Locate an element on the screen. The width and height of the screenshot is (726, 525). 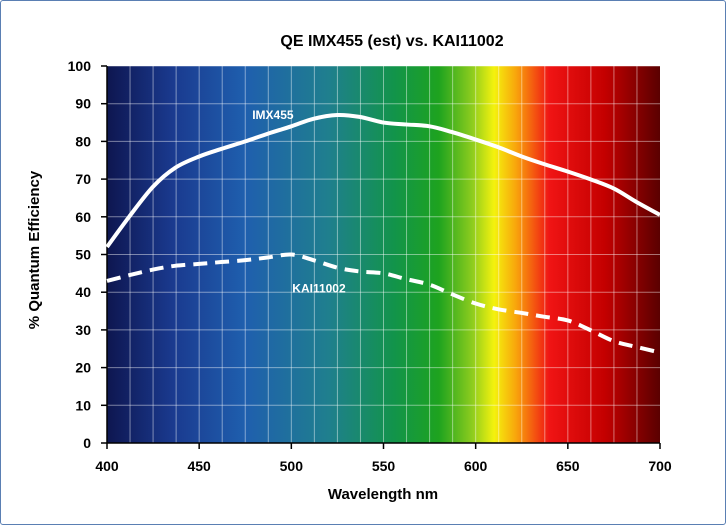
y-tick-label: 0 is located at coordinates (87, 443).